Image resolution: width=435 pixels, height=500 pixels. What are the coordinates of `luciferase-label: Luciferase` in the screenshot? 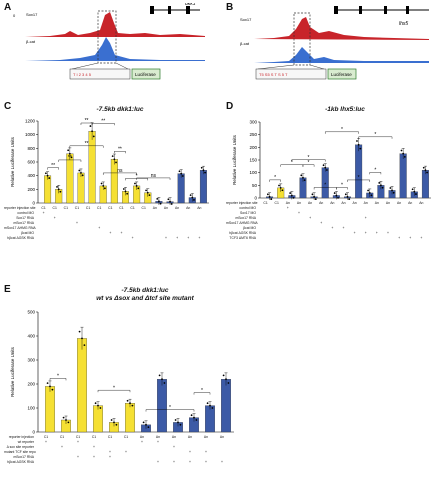 It's located at (145, 74).